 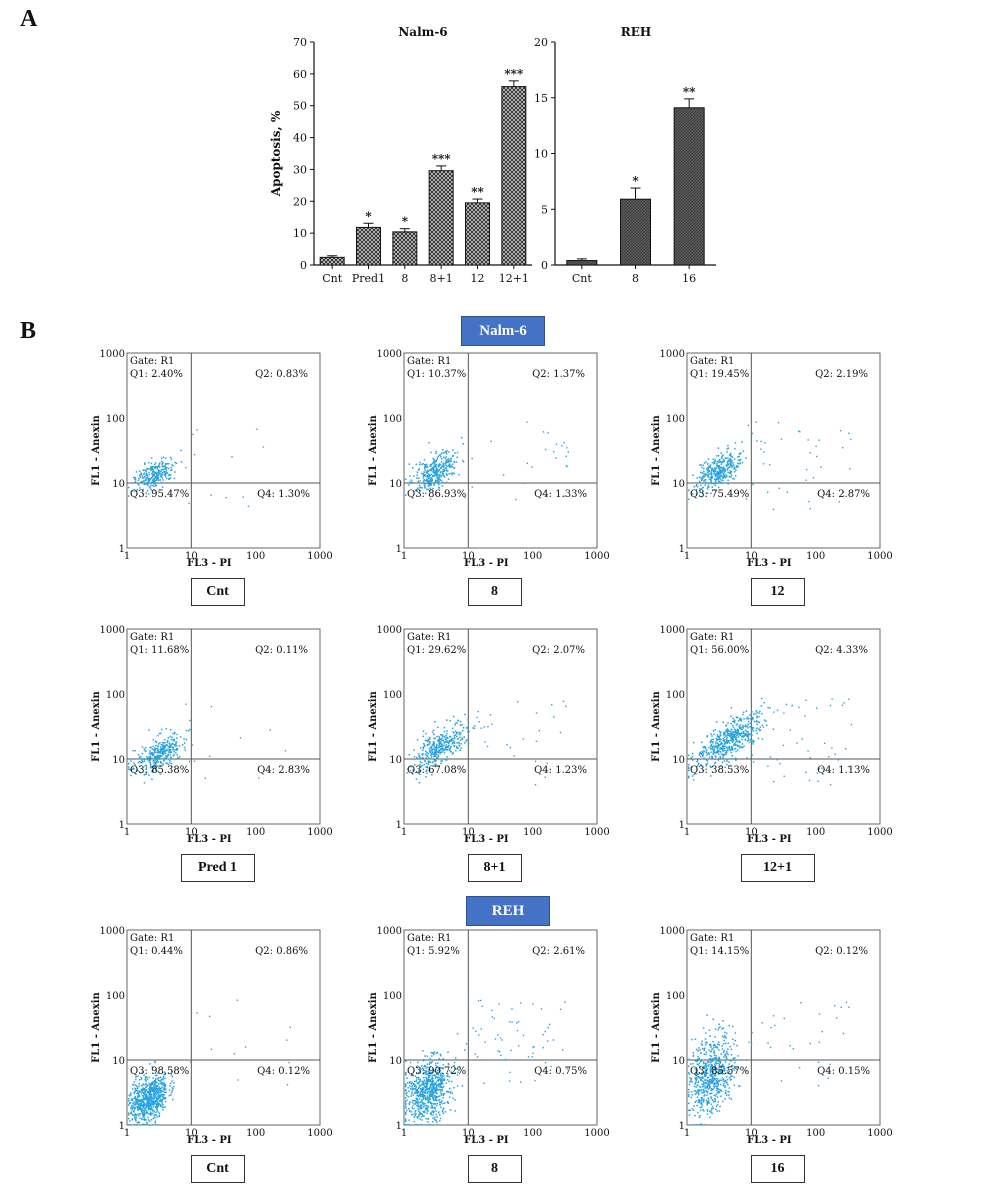 What do you see at coordinates (777, 592) in the screenshot?
I see `sample-label-box: 12` at bounding box center [777, 592].